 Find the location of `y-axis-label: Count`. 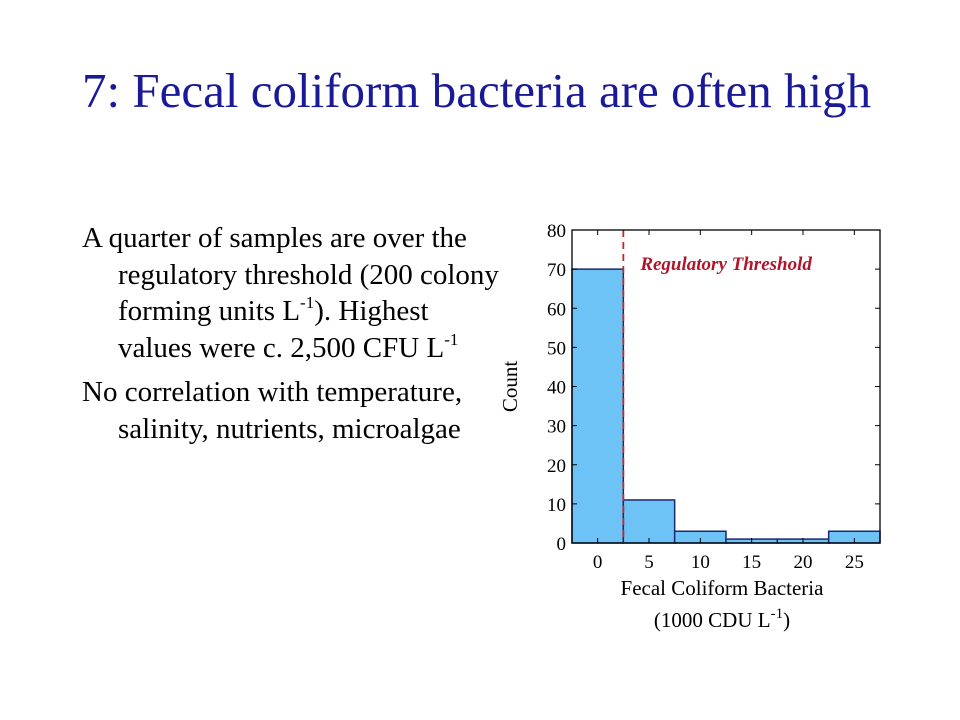

y-axis-label: Count is located at coordinates (510, 387).